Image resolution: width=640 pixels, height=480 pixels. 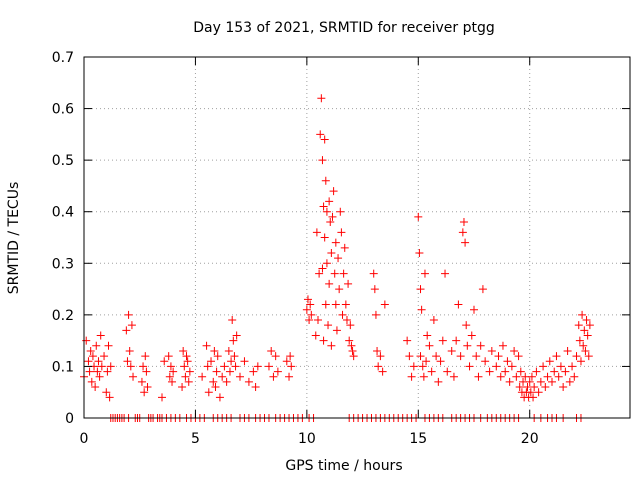 I want to click on x-tick-label: 0, so click(x=84, y=439).